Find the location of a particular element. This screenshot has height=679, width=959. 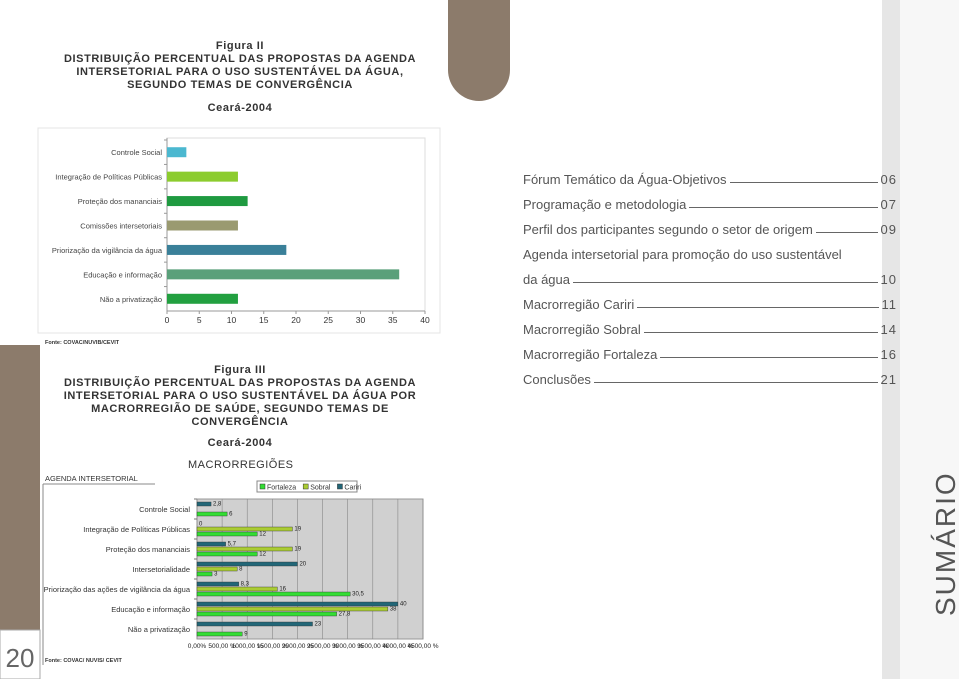

toc-row: da água 10 is located at coordinates (710, 274).